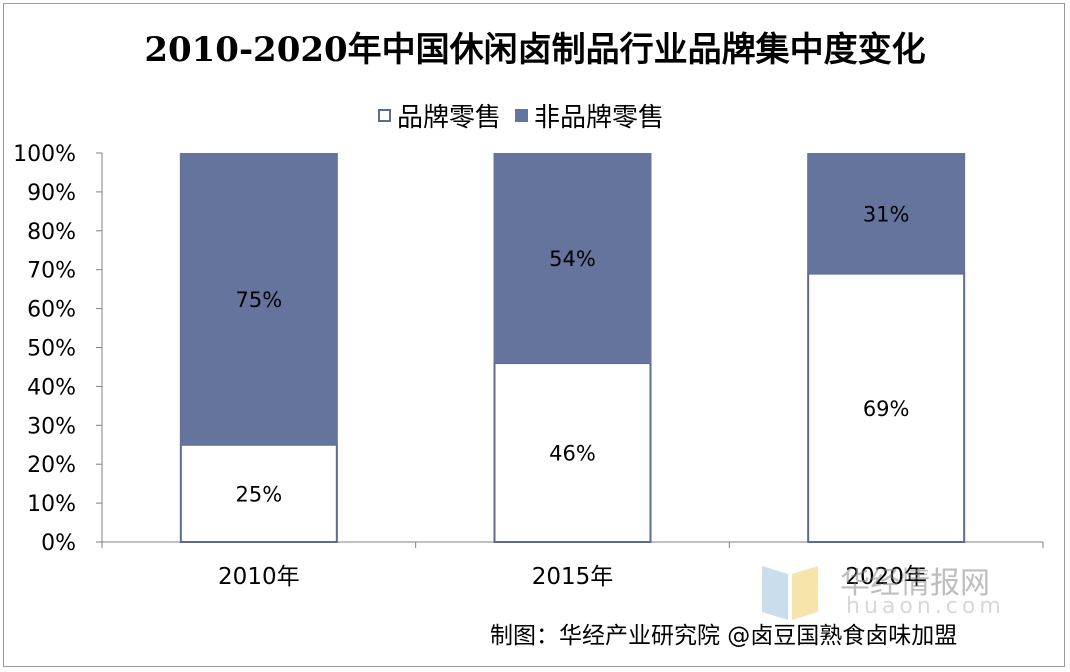 The width and height of the screenshot is (1070, 672). Describe the element at coordinates (886, 577) in the screenshot. I see `x-tick-label: 2020年` at that location.